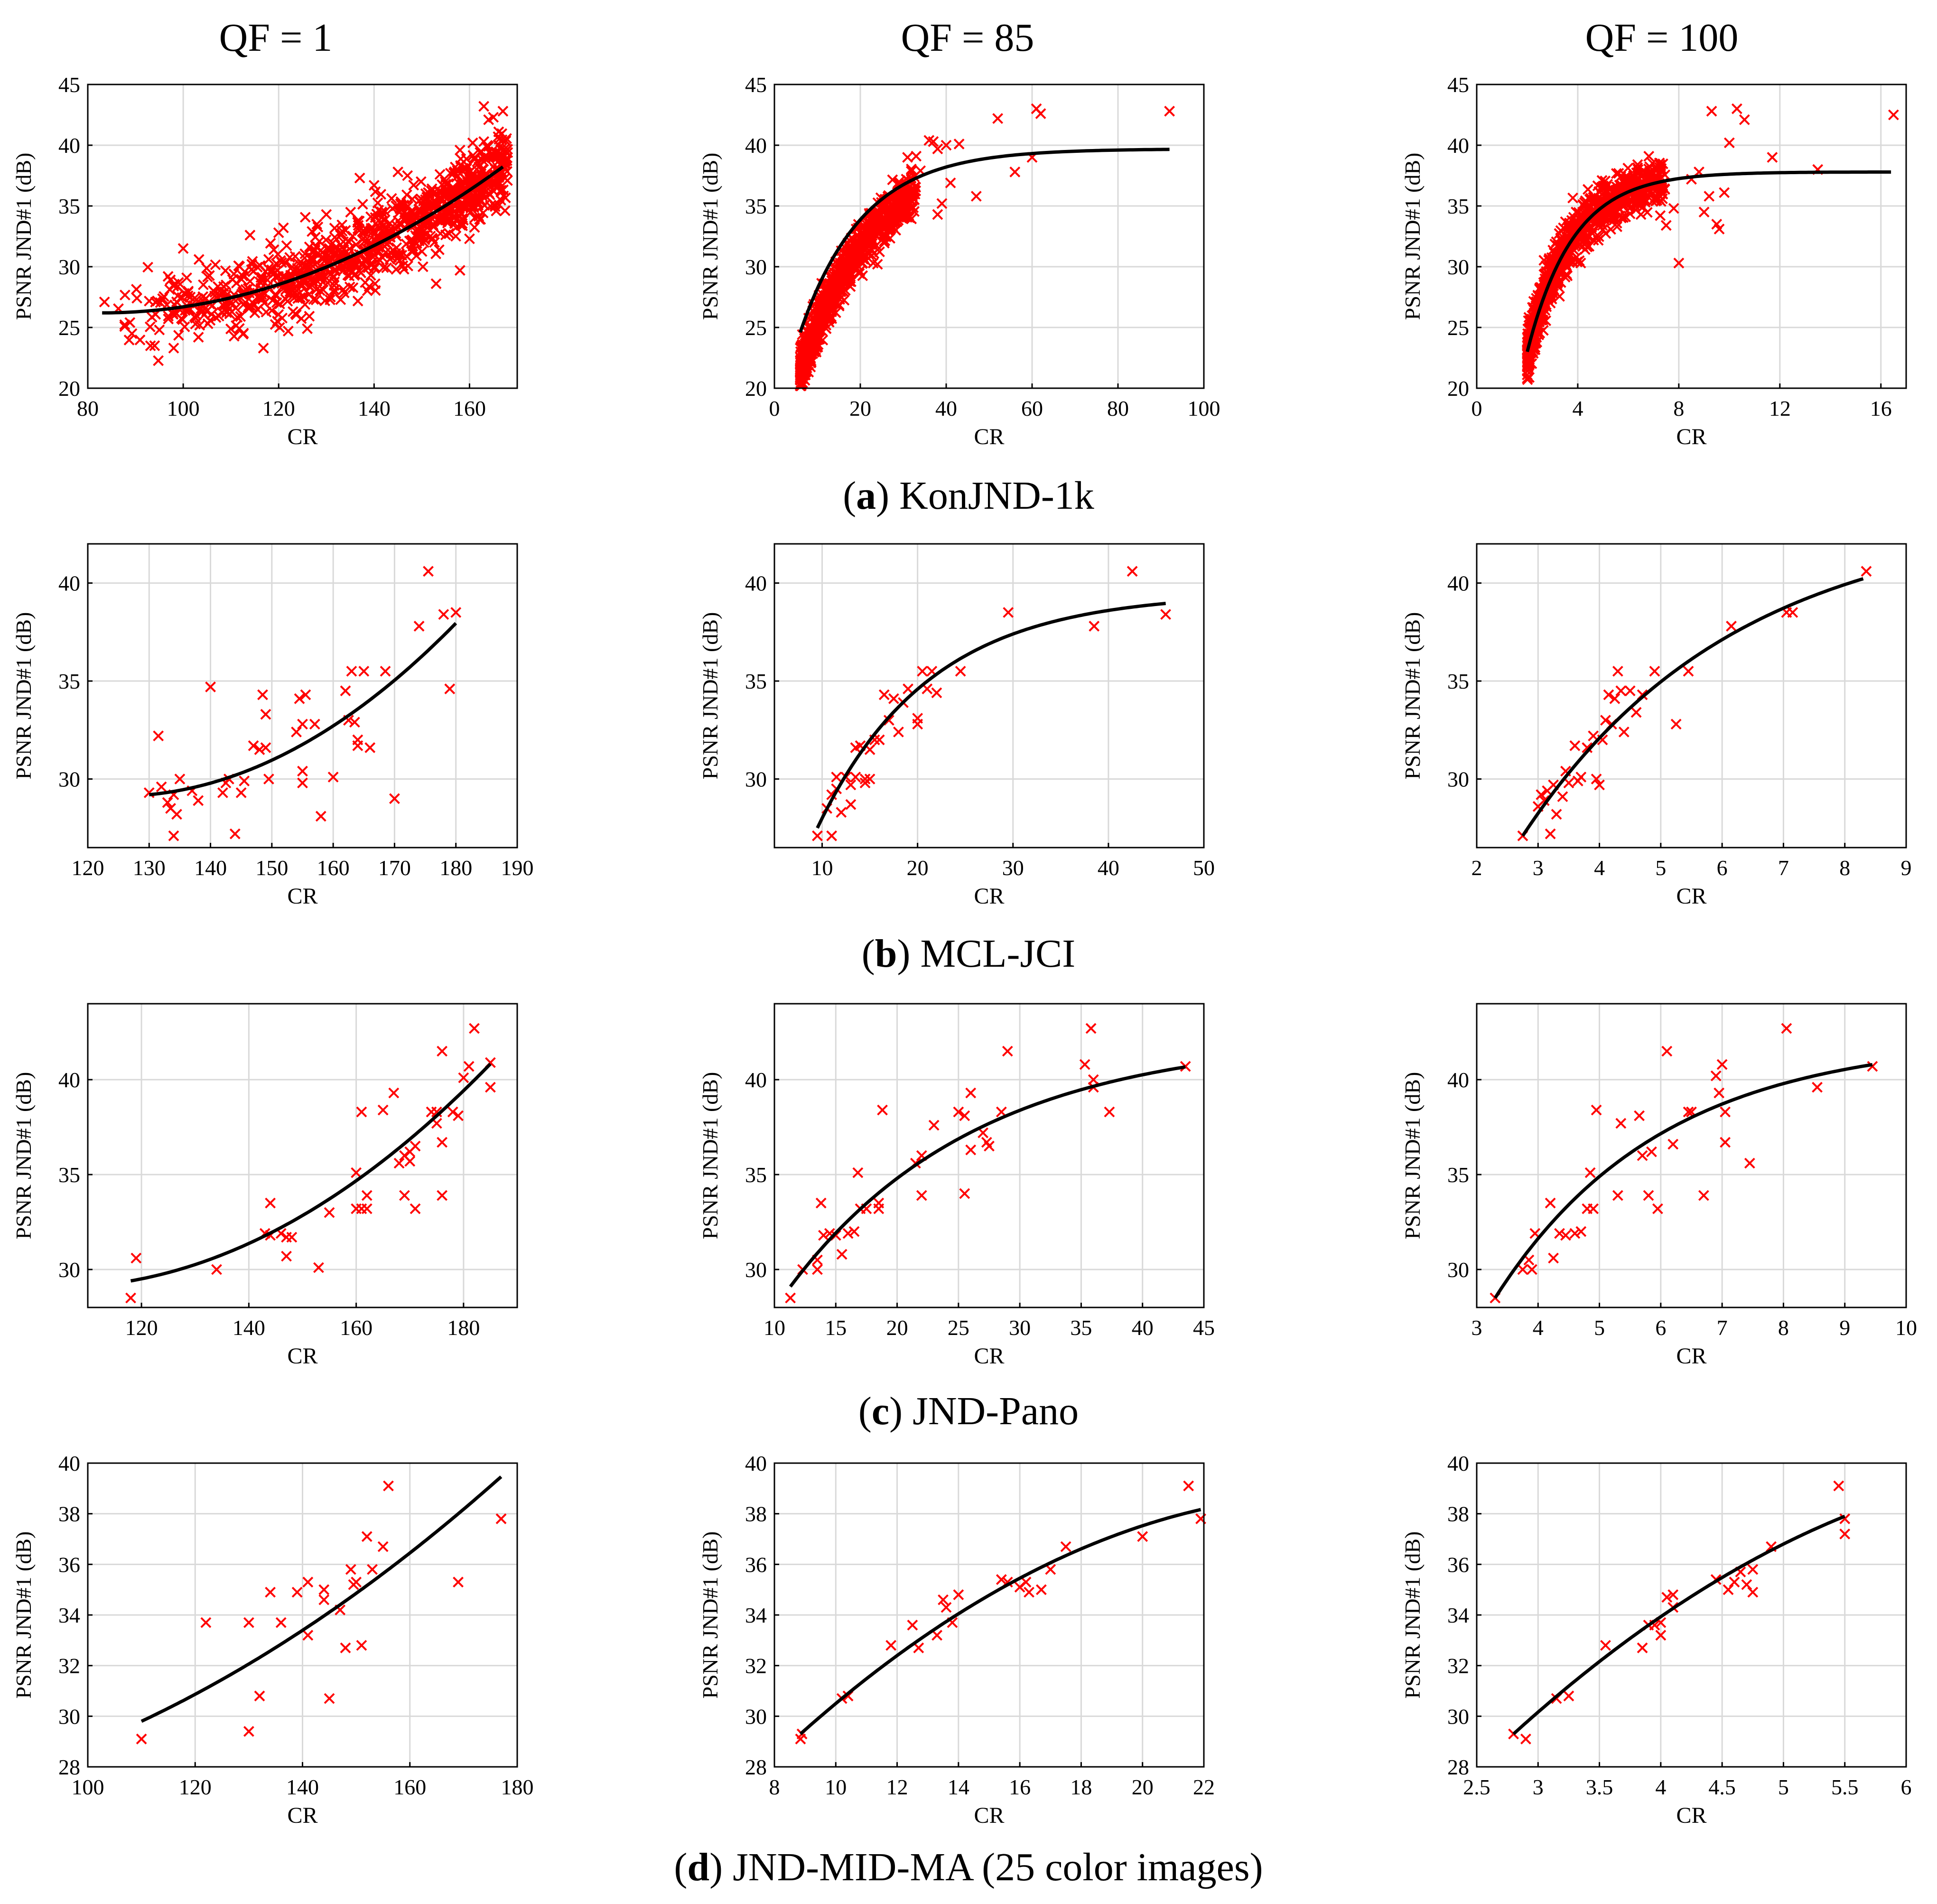  I want to click on x-tick-label: 16, so click(1020, 1787).